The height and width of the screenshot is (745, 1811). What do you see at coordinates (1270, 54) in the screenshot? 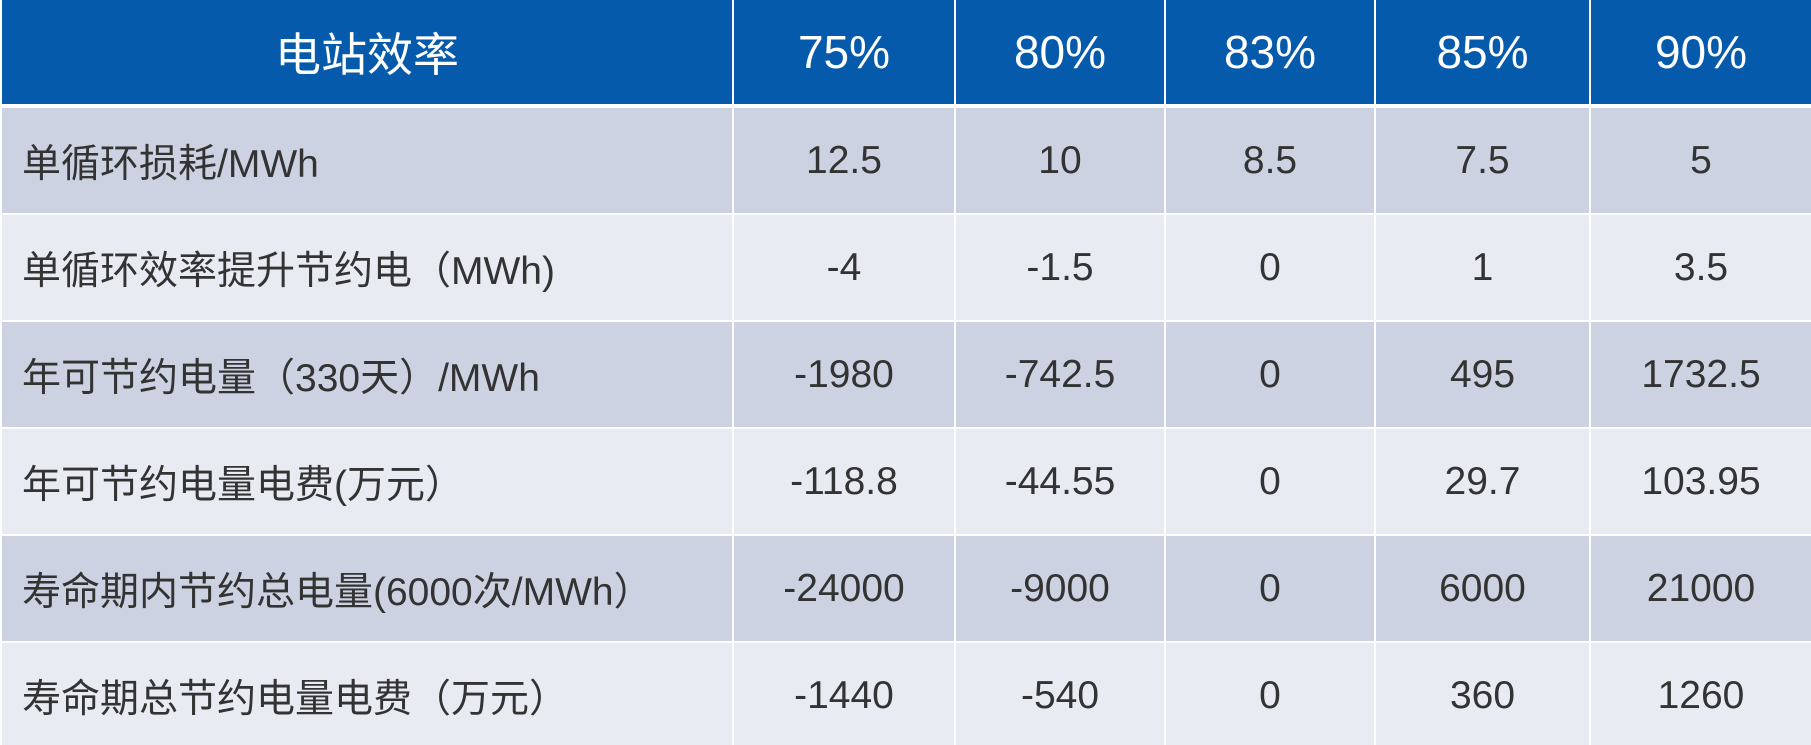
I see `header-cell: 83%` at bounding box center [1270, 54].